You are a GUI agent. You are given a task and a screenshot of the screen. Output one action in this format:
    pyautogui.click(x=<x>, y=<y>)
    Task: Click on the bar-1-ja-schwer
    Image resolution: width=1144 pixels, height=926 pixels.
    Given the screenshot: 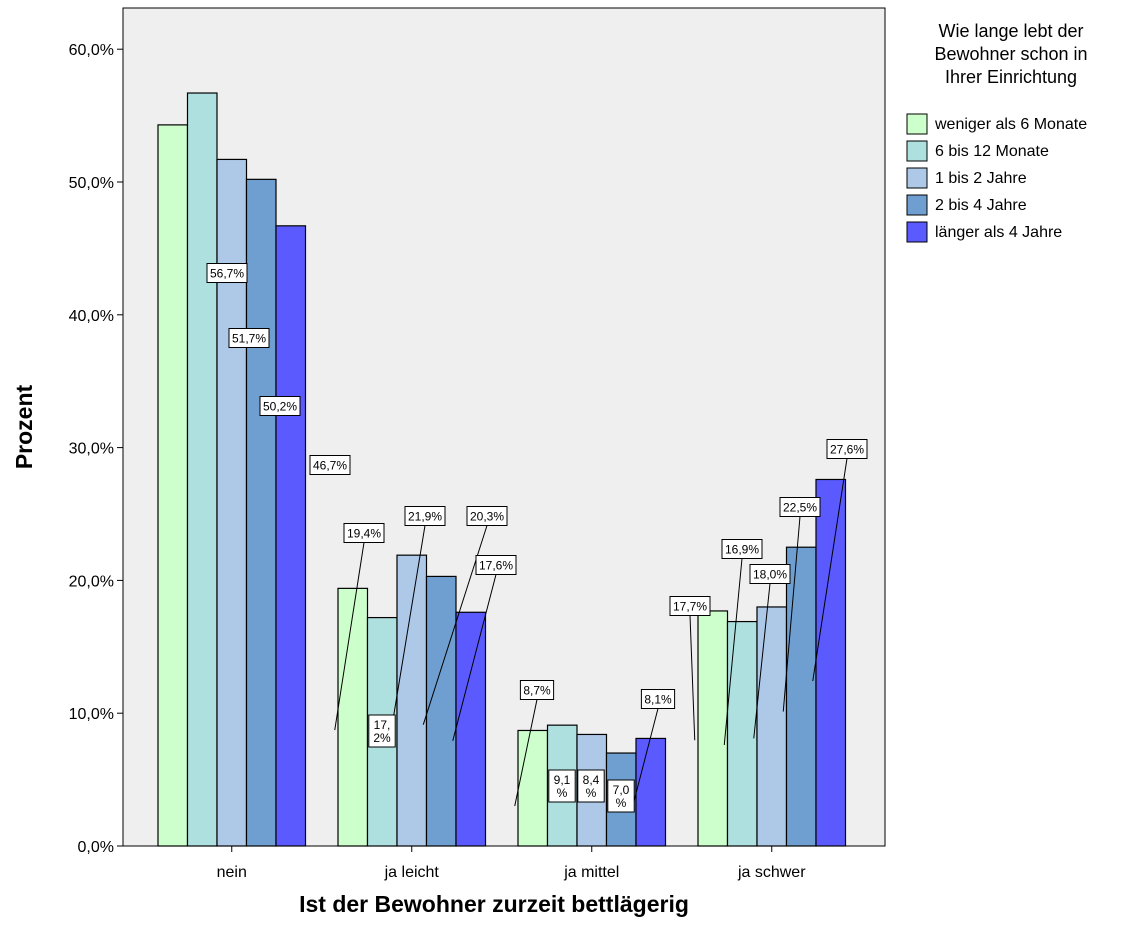 What is the action you would take?
    pyautogui.click(x=713, y=728)
    